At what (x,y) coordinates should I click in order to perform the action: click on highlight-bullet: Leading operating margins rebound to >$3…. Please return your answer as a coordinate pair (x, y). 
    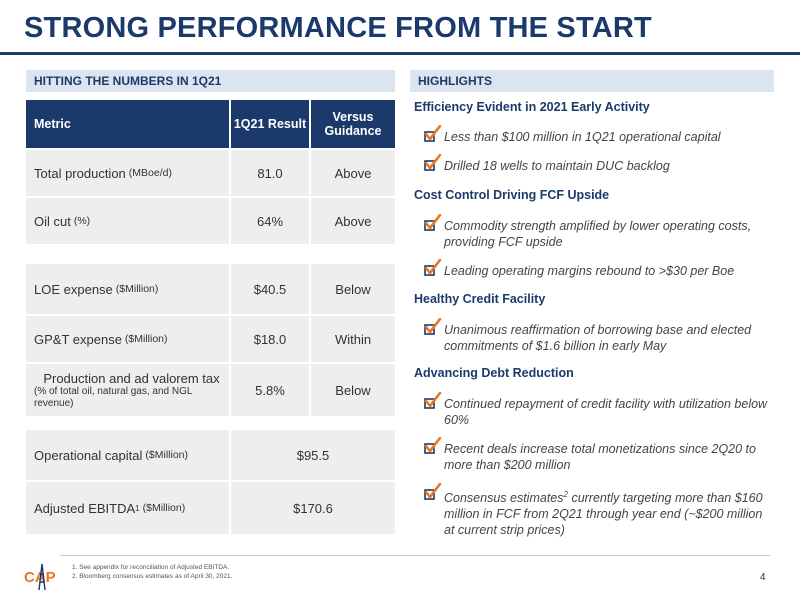
    Looking at the image, I should click on (598, 269).